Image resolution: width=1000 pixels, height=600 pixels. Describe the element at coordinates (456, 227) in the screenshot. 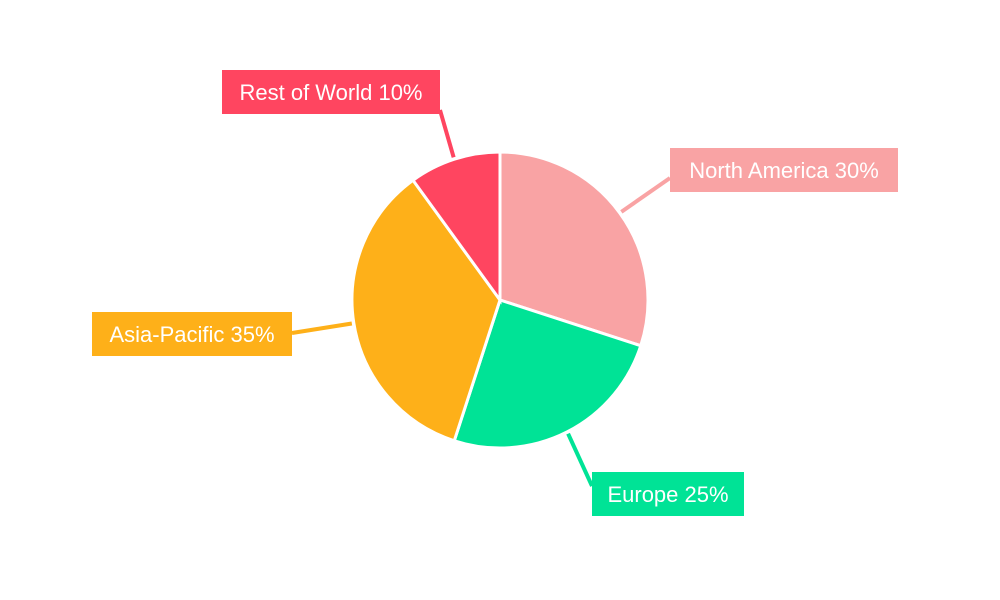

I see `pie-slice-rest-of-world` at that location.